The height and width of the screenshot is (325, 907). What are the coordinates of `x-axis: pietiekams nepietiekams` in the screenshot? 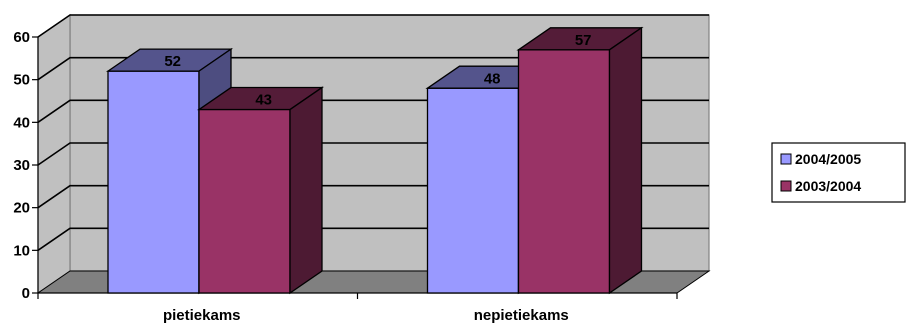 It's located at (357, 308).